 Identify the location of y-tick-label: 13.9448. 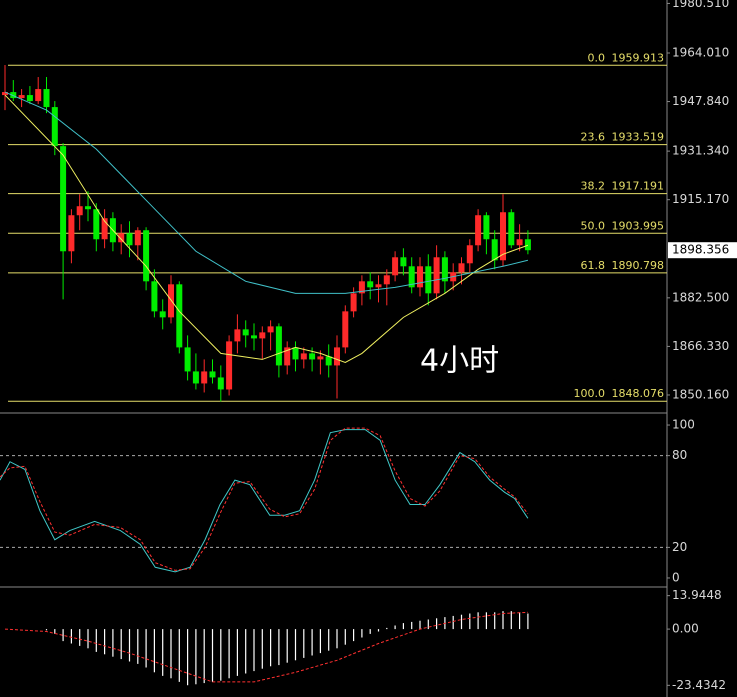
(697, 595).